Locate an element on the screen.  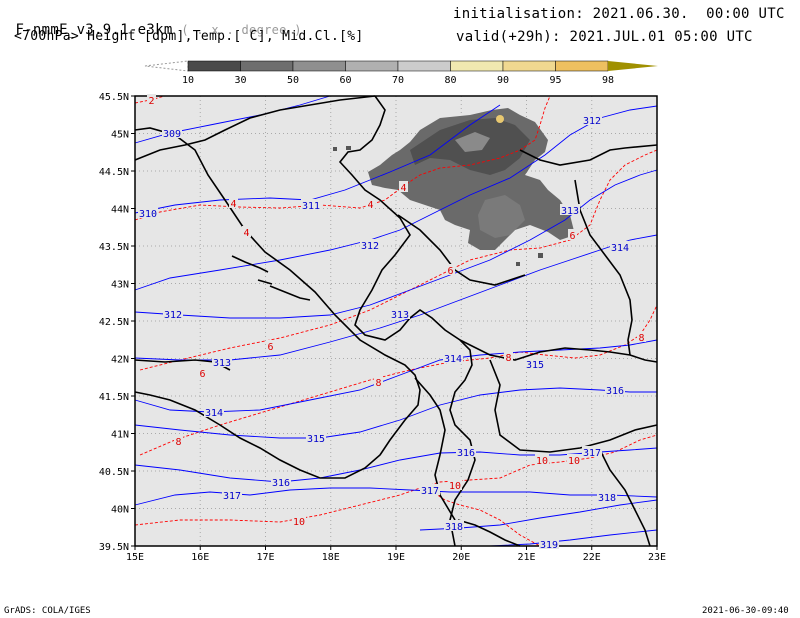
coast-balkan-west is located at coordinates (407, 321).